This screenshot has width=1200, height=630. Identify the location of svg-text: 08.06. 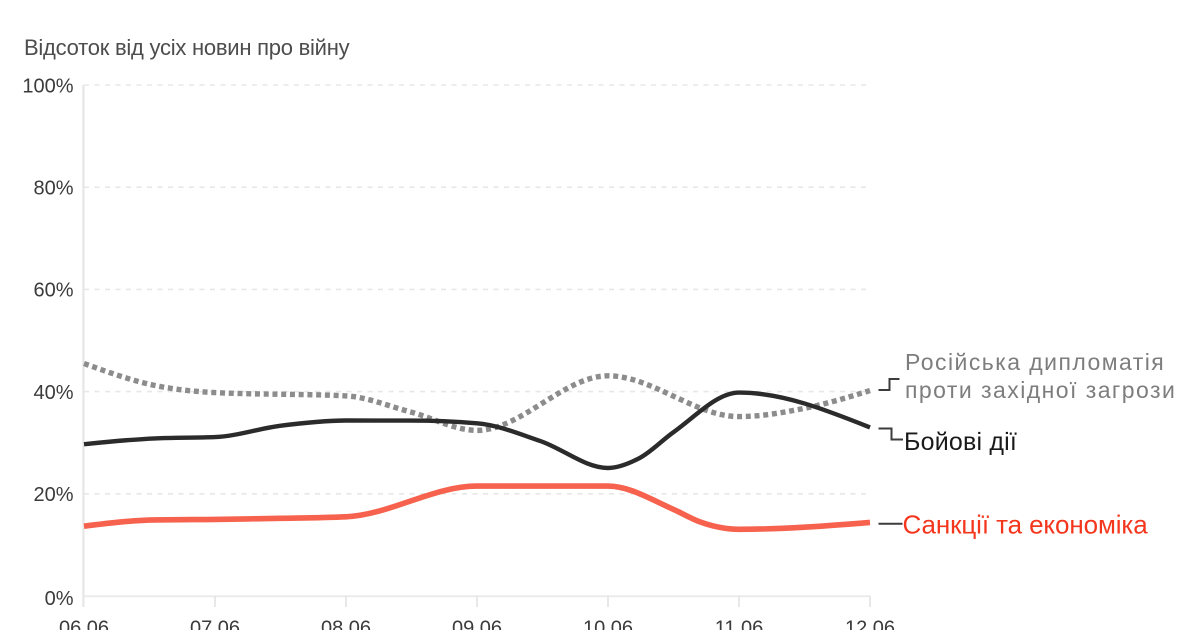
(346, 624).